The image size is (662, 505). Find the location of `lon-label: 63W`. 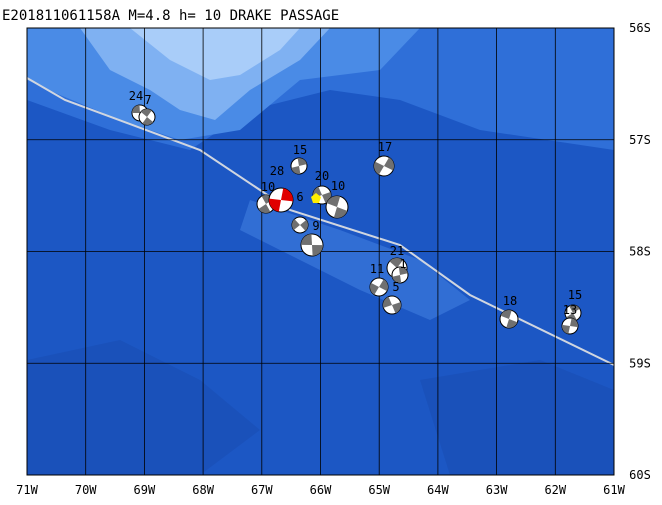

lon-label: 63W is located at coordinates (497, 490).